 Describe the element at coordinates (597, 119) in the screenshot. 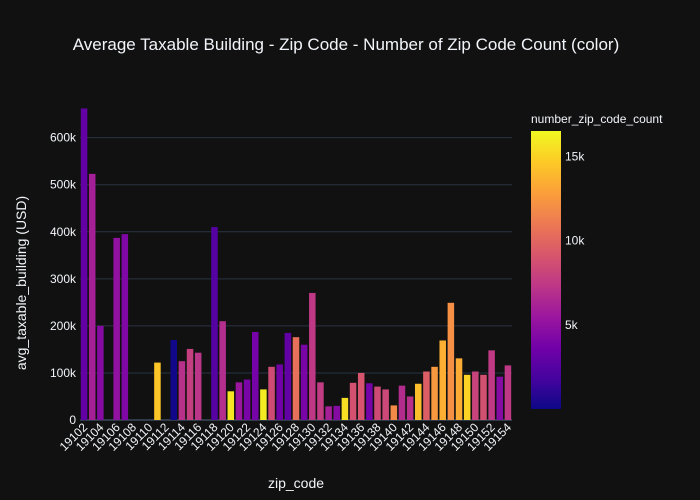

I see `colorbar-title: number_zip_code_count` at that location.